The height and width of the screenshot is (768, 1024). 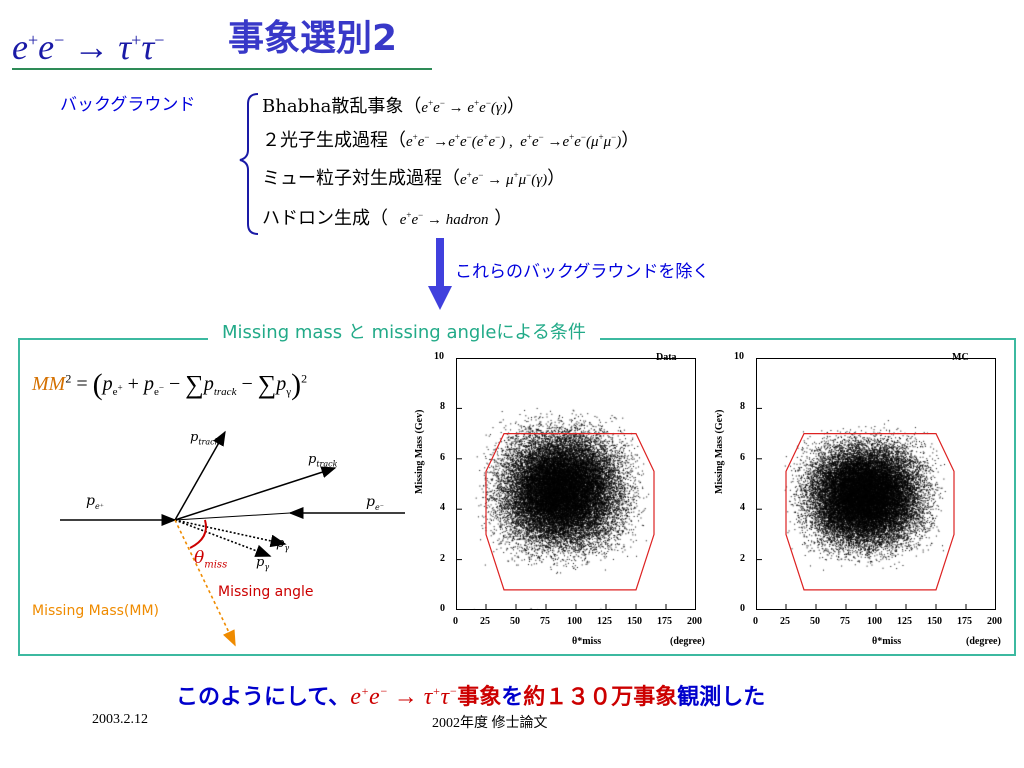 What do you see at coordinates (128, 105) in the screenshot?
I see `background-label: バックグラウンド` at bounding box center [128, 105].